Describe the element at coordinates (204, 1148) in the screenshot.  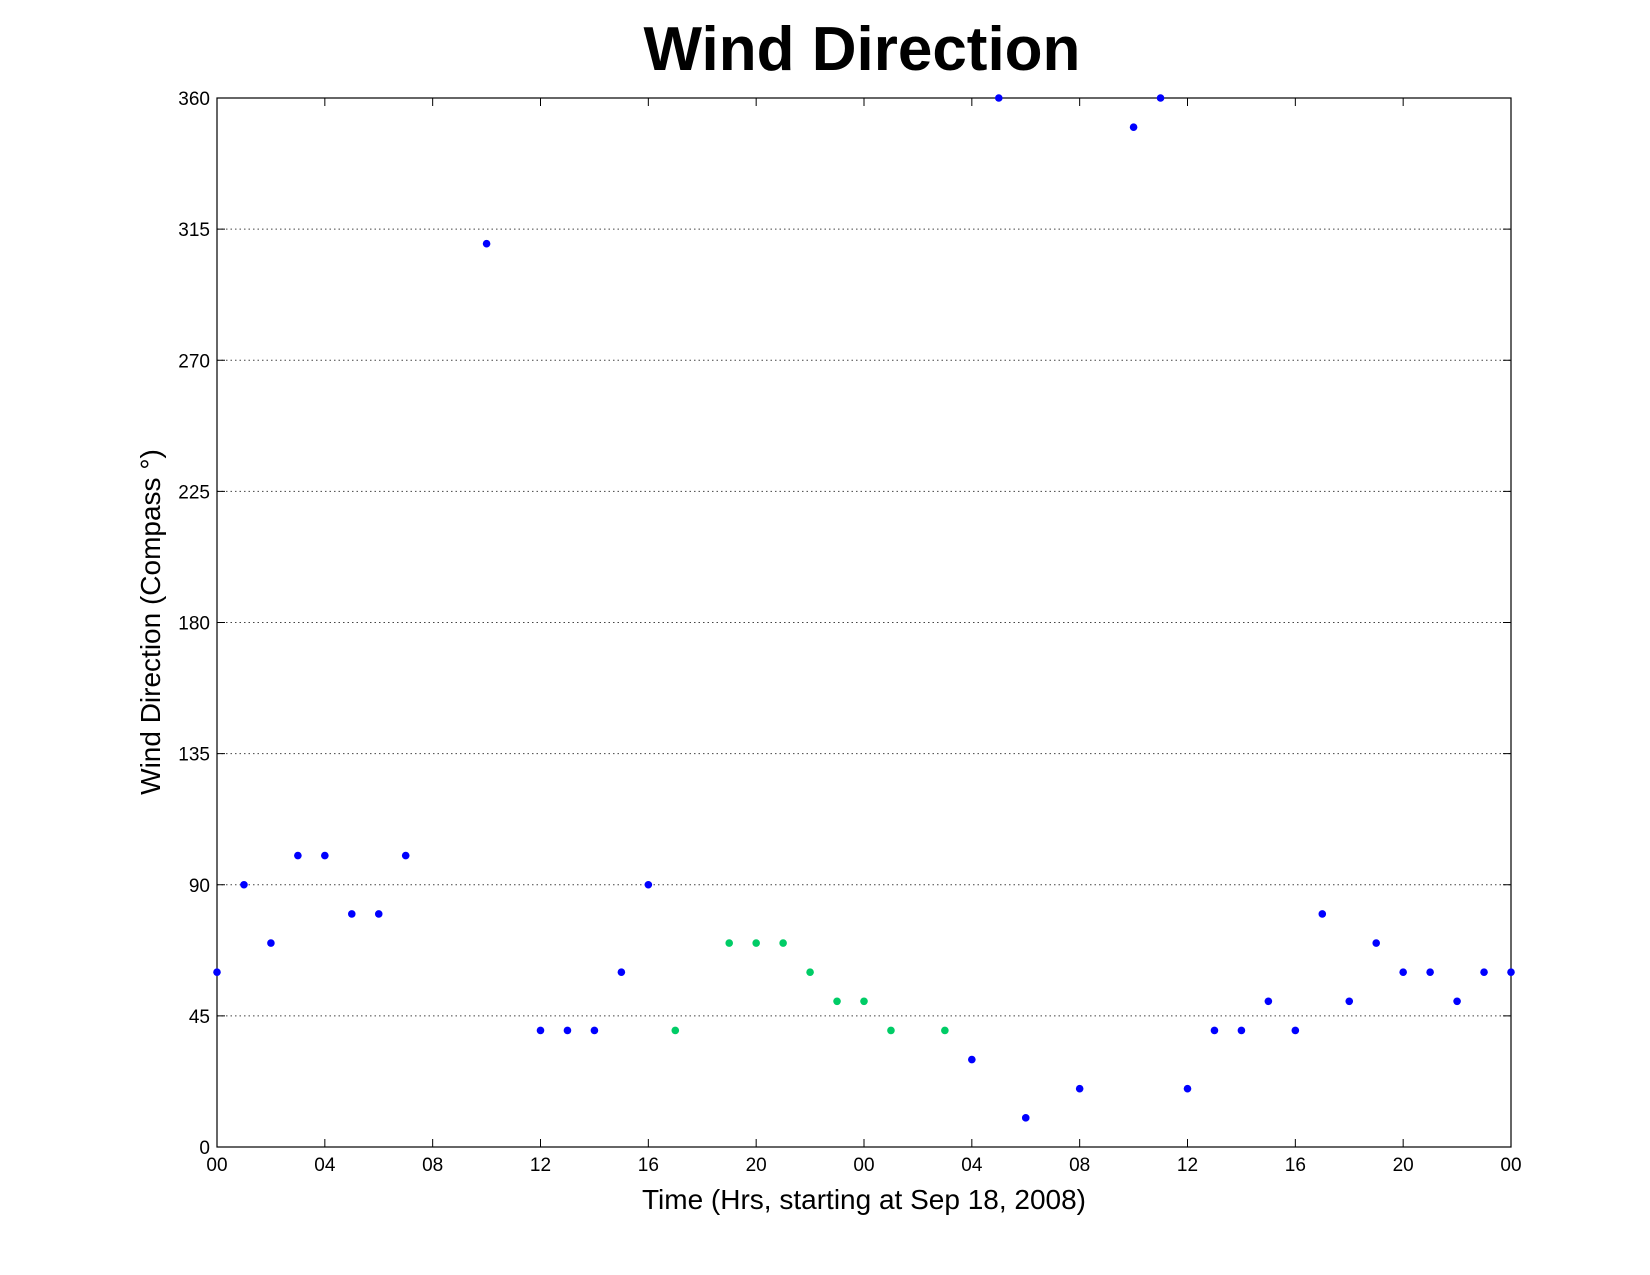
I see `y-tick-label: 0` at that location.